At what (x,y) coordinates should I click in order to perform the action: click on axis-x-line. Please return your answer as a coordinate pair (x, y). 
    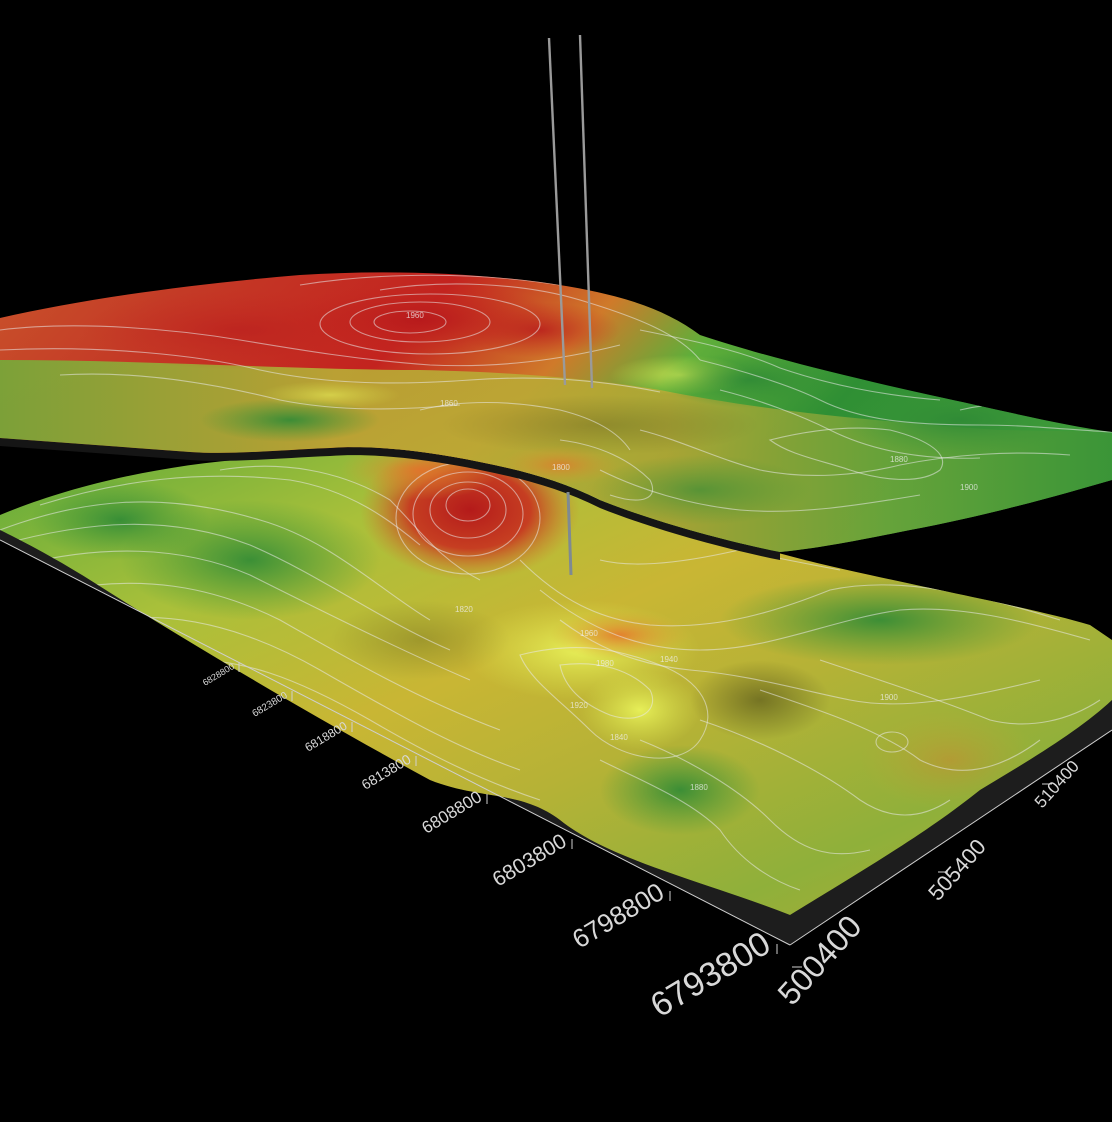
    Looking at the image, I should click on (950, 837).